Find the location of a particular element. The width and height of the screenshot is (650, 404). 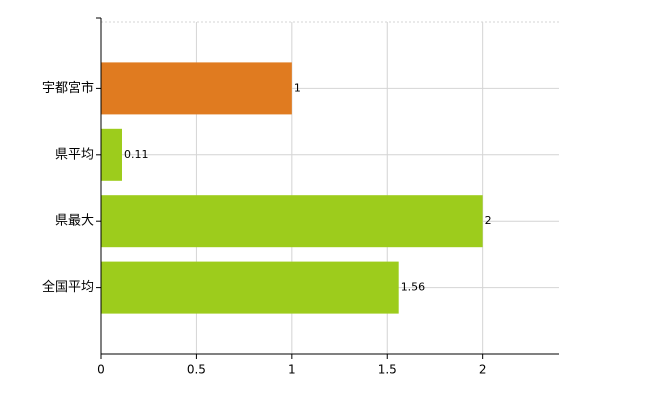

value-label: 1.56 is located at coordinates (413, 287).